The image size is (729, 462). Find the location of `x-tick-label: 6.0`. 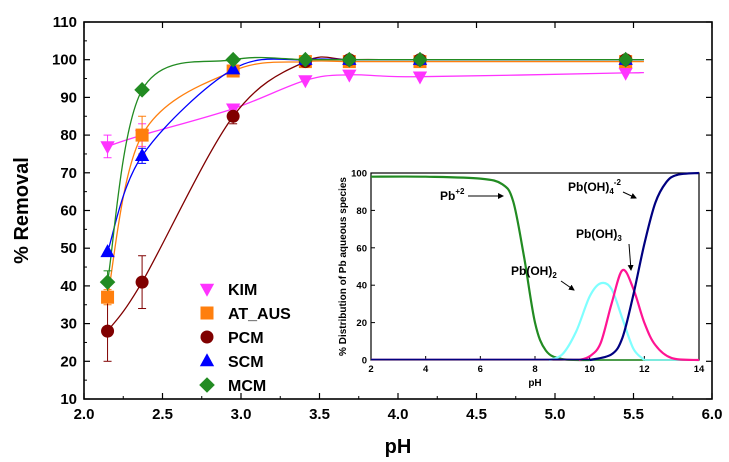

x-tick-label: 6.0 is located at coordinates (712, 414).